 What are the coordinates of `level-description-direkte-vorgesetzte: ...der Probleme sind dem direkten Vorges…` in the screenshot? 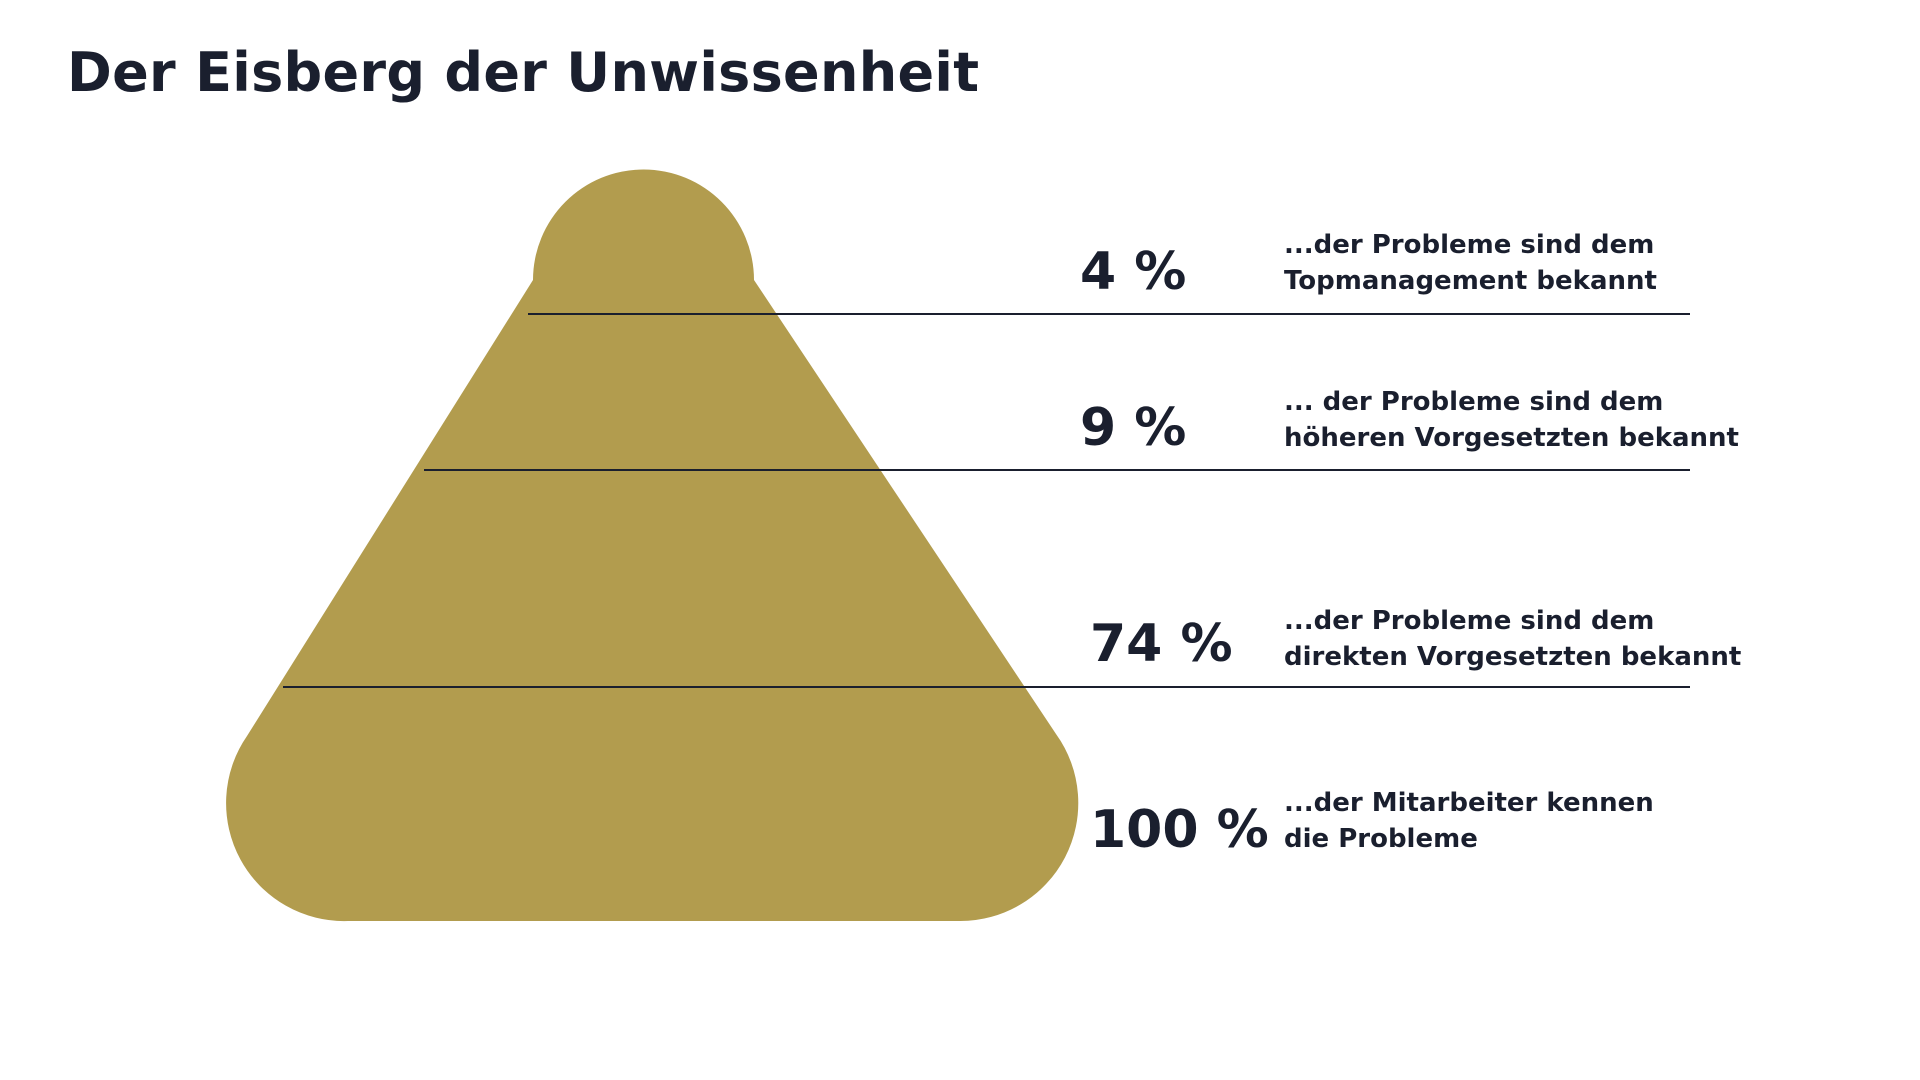 It's located at (1512, 639).